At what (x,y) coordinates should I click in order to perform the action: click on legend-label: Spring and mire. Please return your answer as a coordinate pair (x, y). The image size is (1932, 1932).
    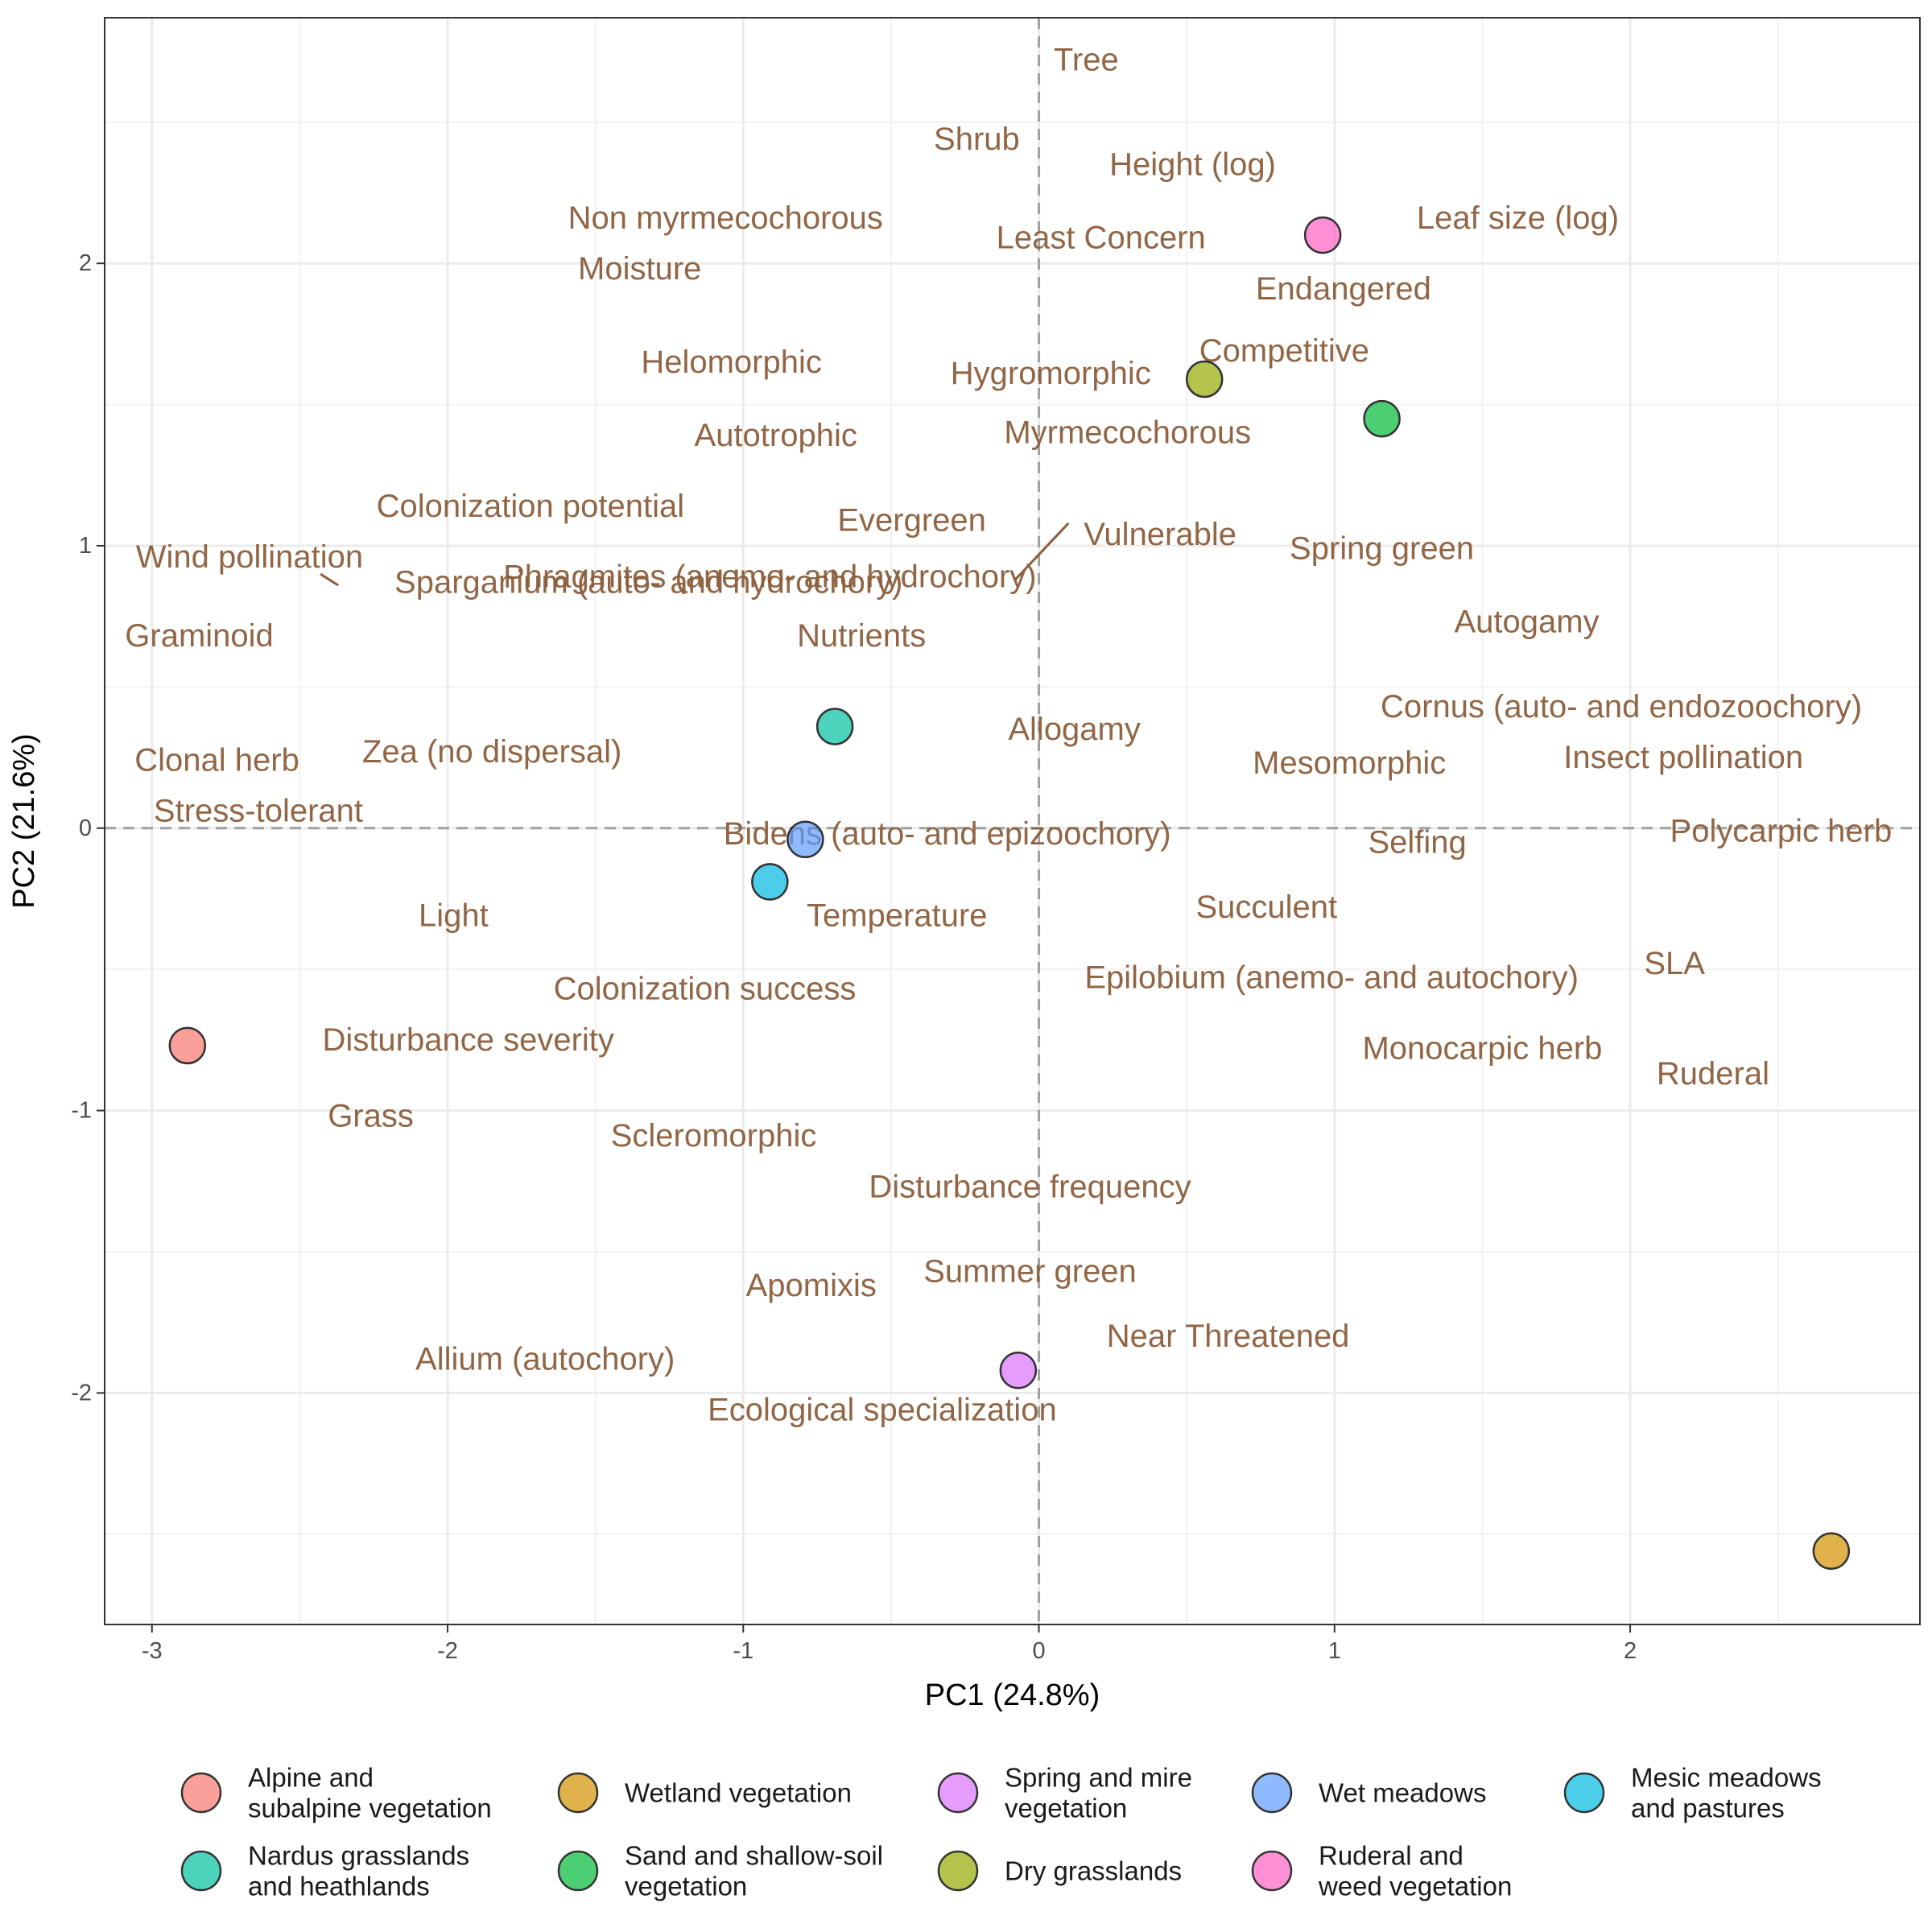
    Looking at the image, I should click on (1098, 1778).